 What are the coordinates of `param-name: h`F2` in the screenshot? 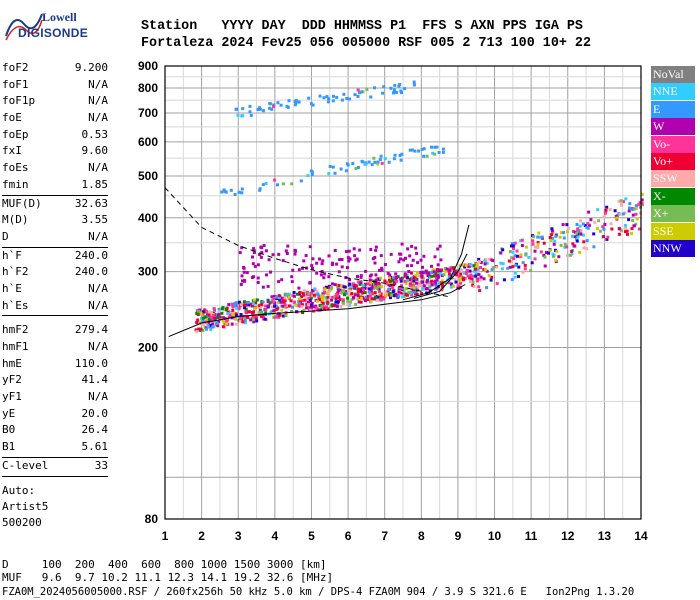 It's located at (15, 272).